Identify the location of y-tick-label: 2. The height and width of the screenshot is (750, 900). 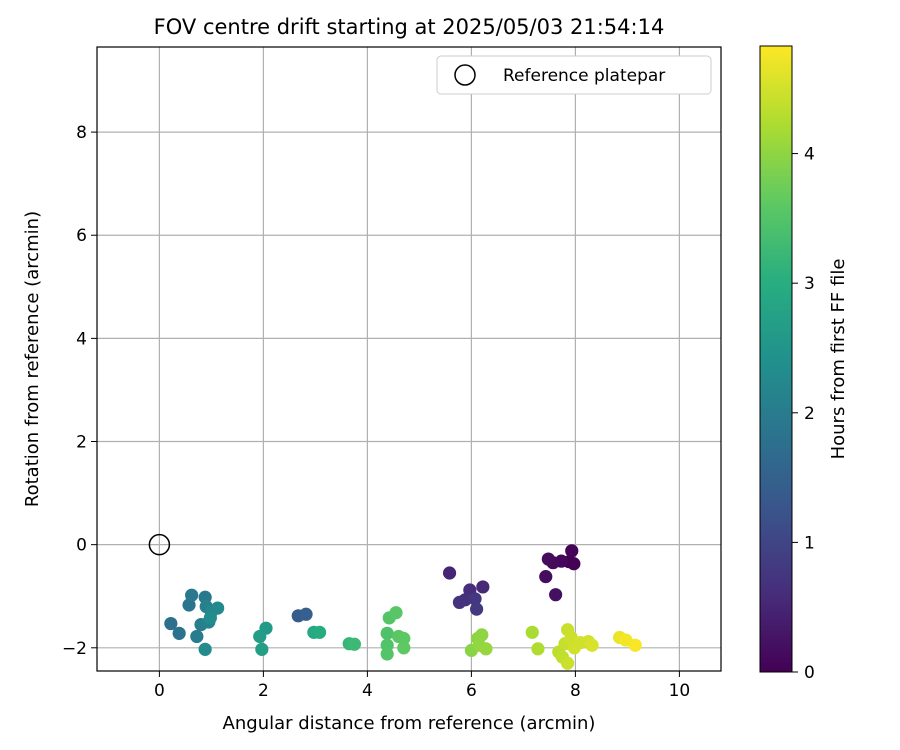
(81, 443).